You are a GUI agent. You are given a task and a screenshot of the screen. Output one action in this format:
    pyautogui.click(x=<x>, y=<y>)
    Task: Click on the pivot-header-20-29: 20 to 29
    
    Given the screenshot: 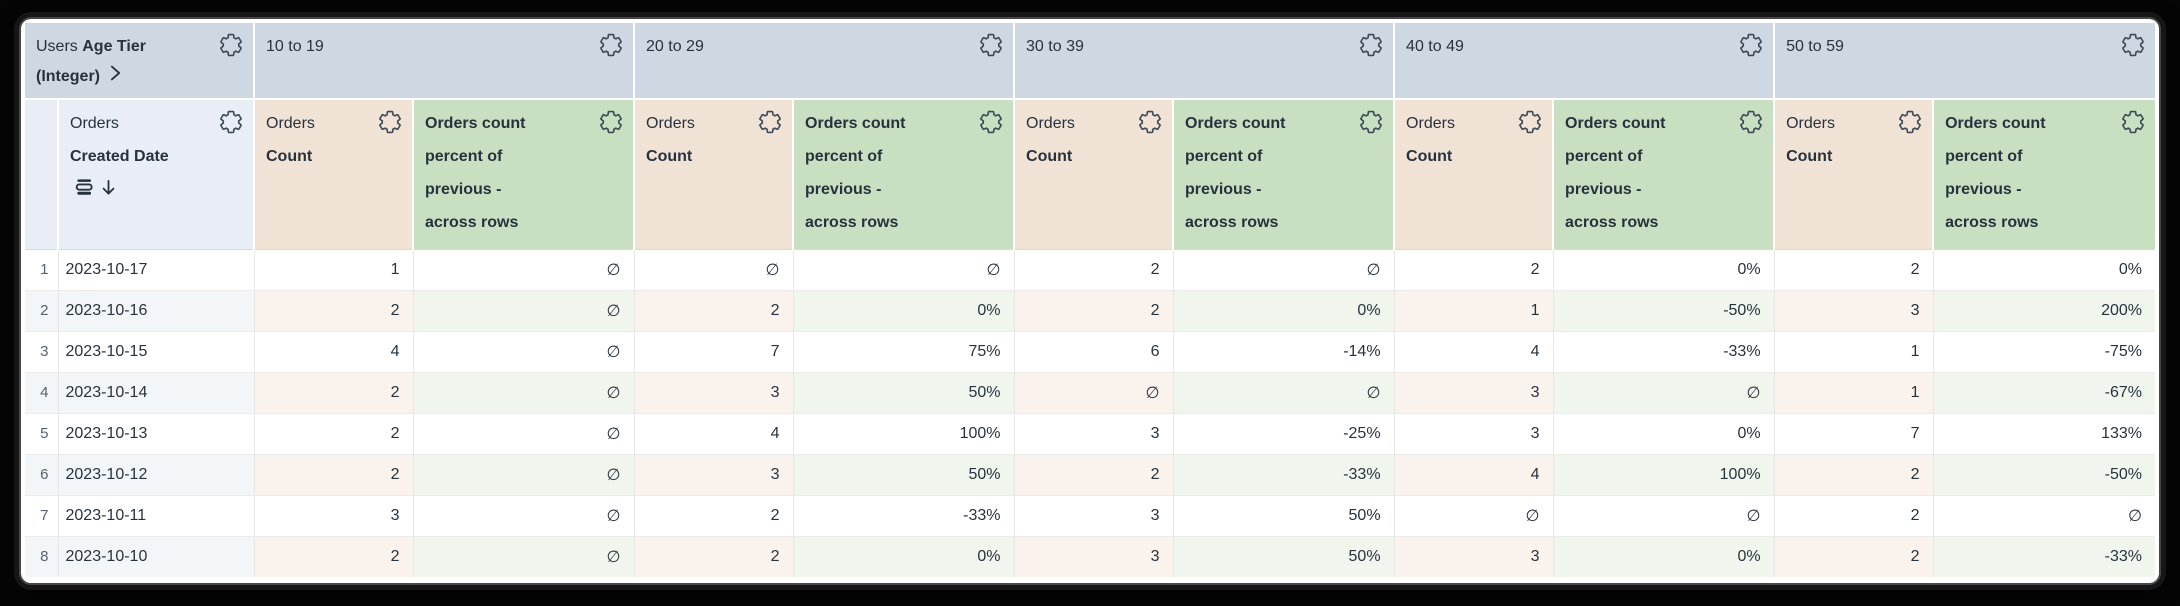 What is the action you would take?
    pyautogui.click(x=824, y=61)
    